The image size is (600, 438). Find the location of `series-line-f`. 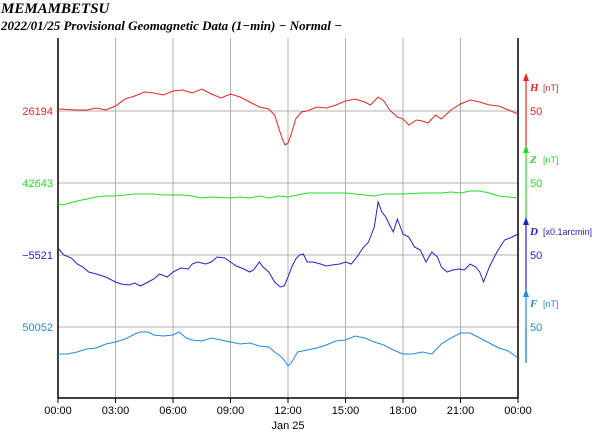

series-line-f is located at coordinates (288, 349).